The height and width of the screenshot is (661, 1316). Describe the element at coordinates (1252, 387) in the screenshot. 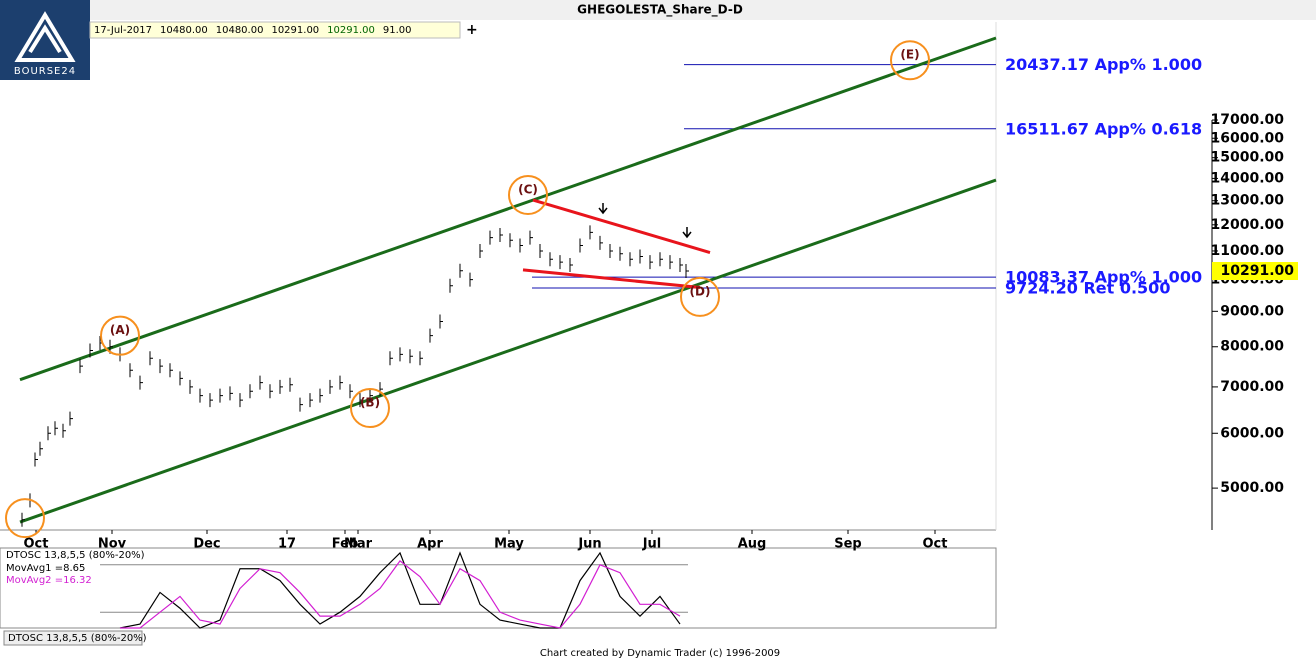

I see `y-tick-label: 7000.00` at that location.